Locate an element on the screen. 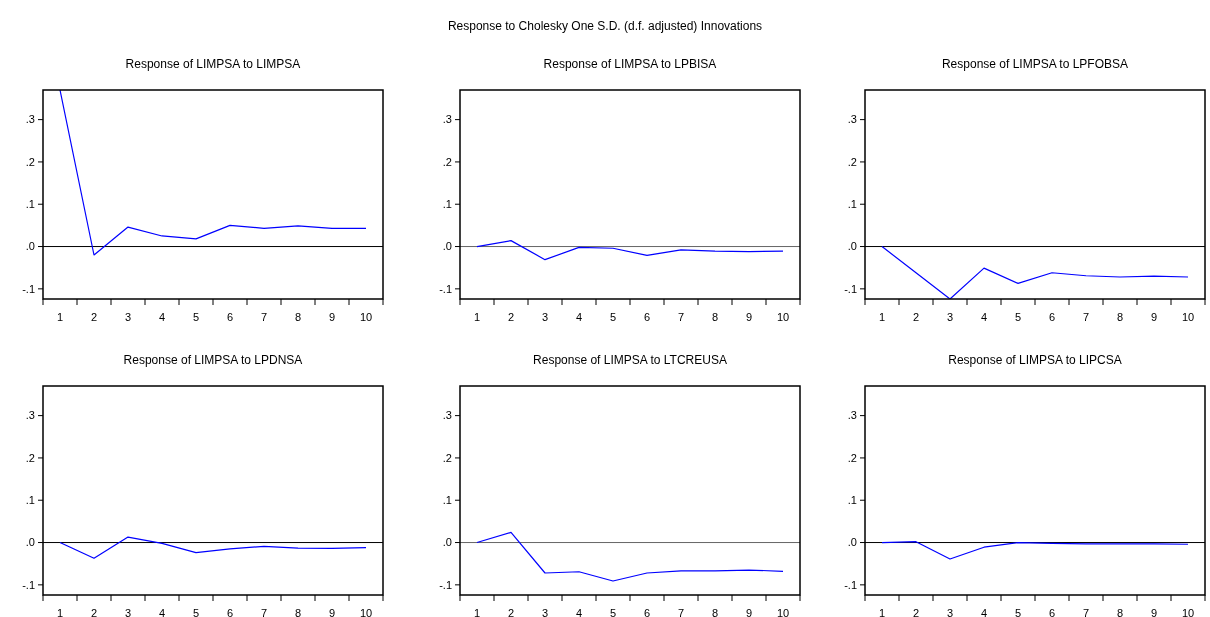 The image size is (1210, 617). chart-title: Response of LIMPSA to LIPCSA is located at coordinates (1035, 360).